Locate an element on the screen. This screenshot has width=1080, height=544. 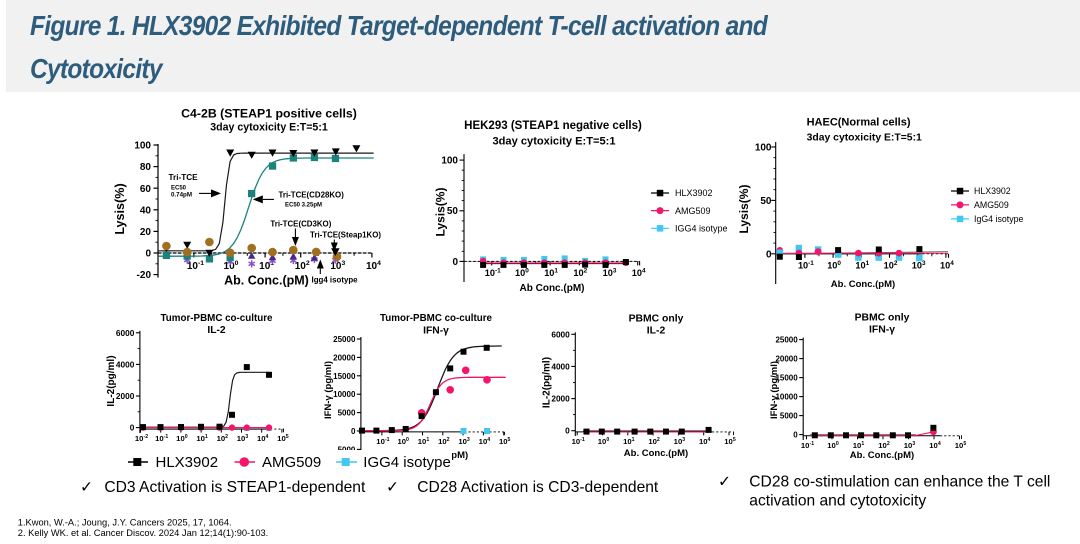
svg-text:CD28 Activation is CD3-depende: CD28 Activation is CD3-dependent is located at coordinates (538, 487).